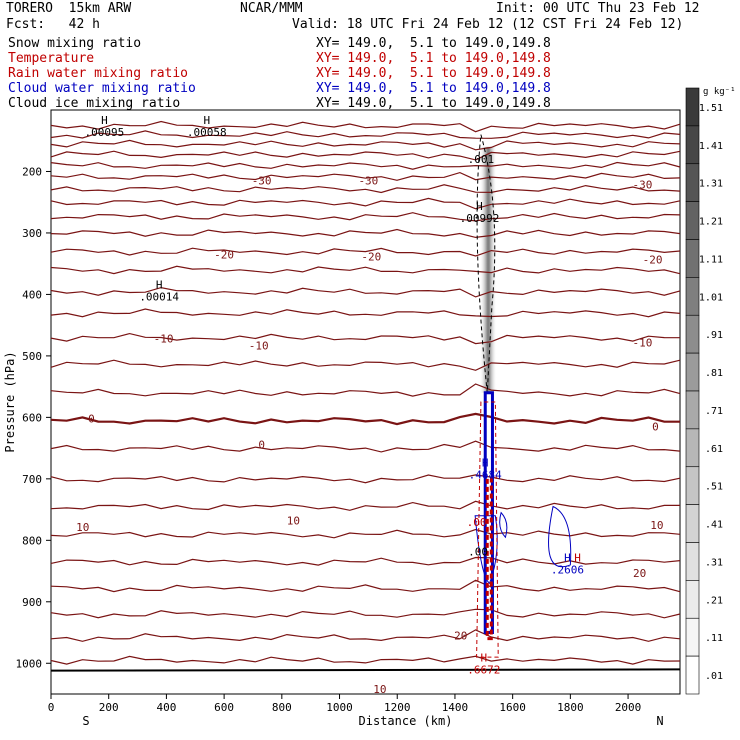 The height and width of the screenshot is (740, 740). Describe the element at coordinates (711, 184) in the screenshot. I see `colorbar-label: 1.31` at that location.